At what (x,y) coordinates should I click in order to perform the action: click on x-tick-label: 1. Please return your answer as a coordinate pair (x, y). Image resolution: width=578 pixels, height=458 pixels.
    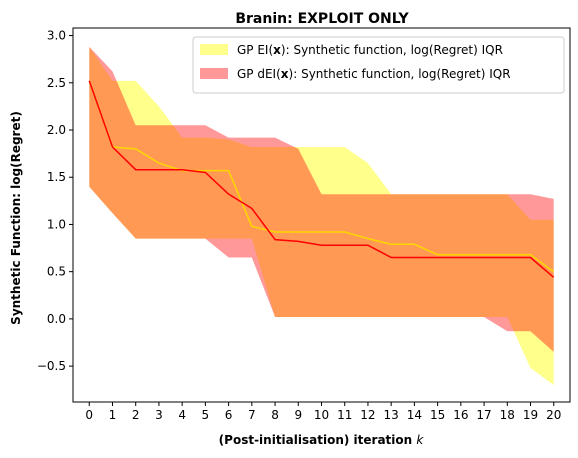
    Looking at the image, I should click on (113, 415).